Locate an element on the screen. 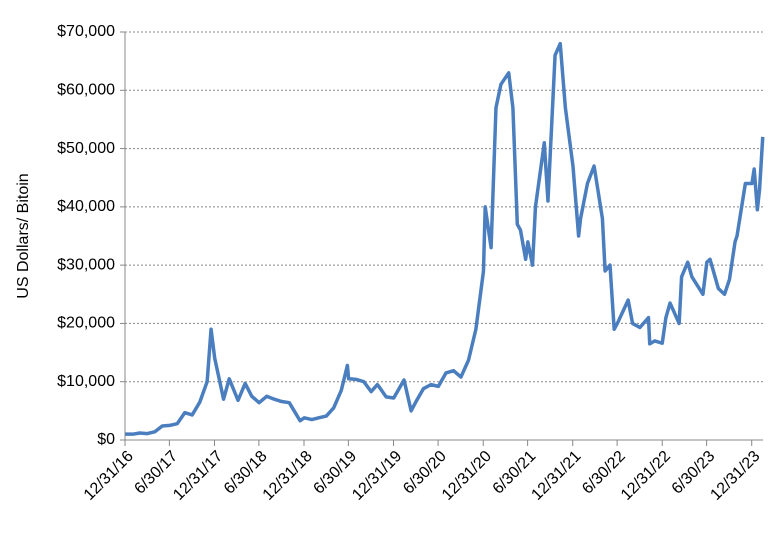  x-tick-label: 12/31/21 is located at coordinates (556, 476).